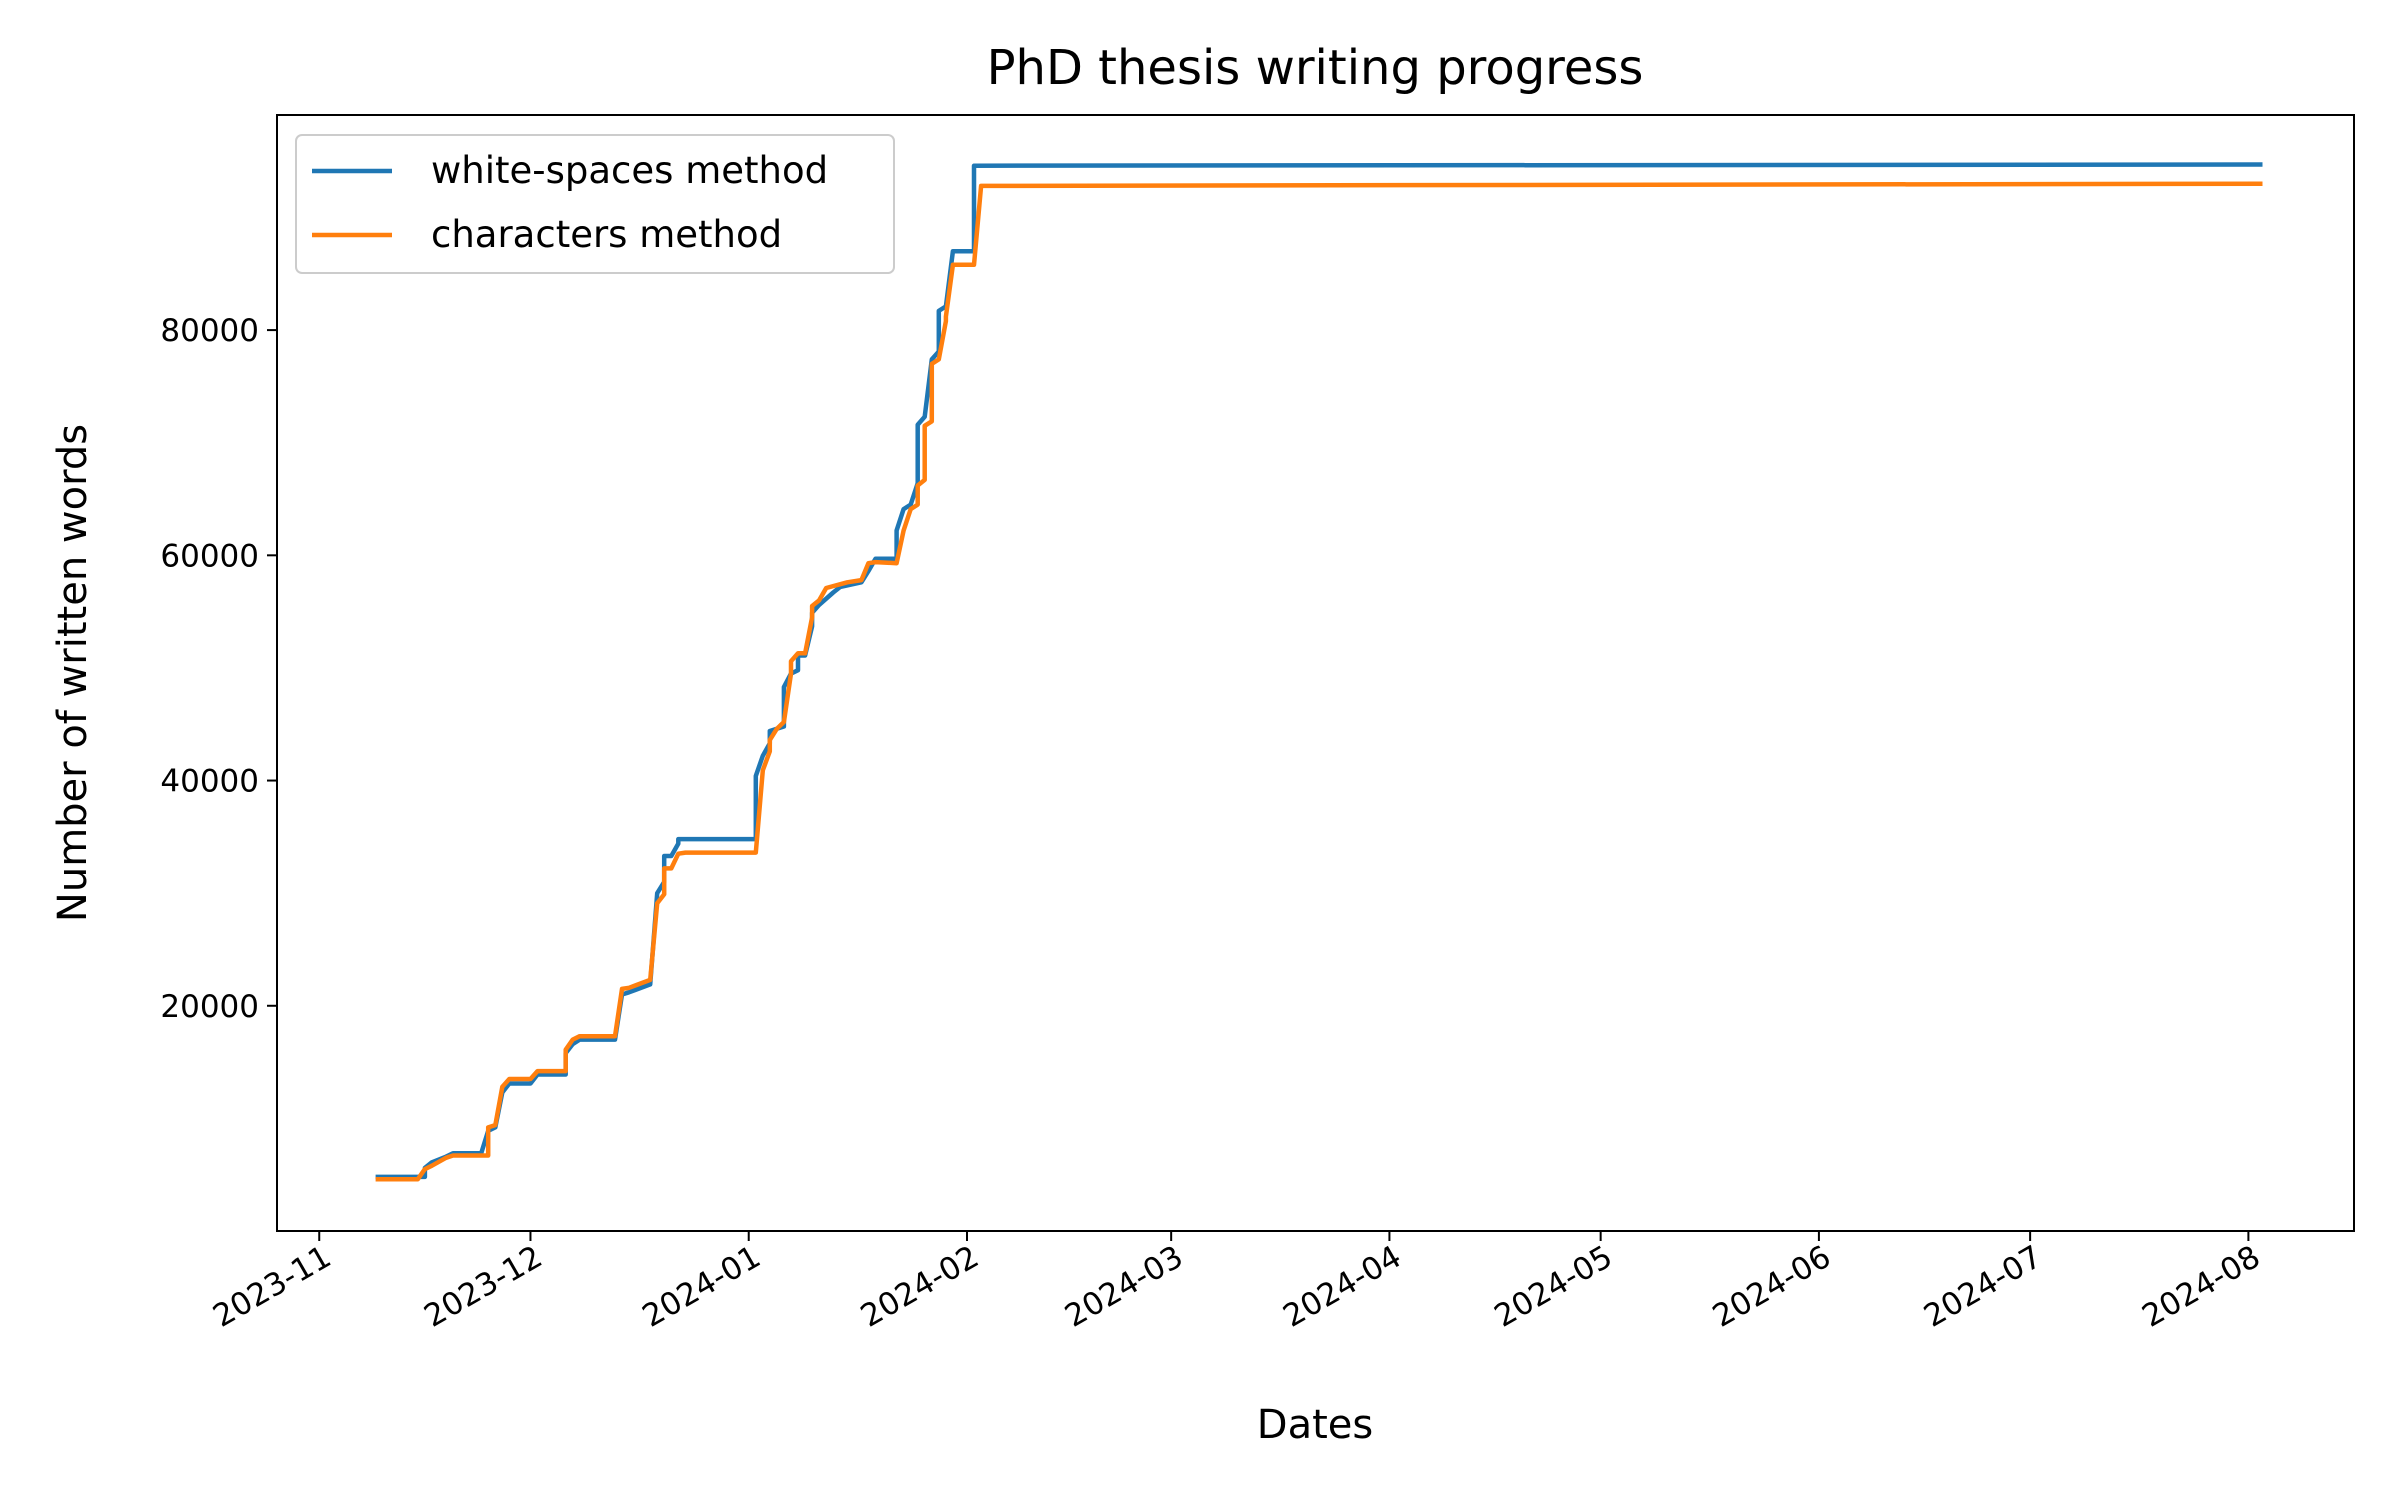 This screenshot has width=2400, height=1500. Describe the element at coordinates (209, 1007) in the screenshot. I see `y-tick-label: 20000` at that location.